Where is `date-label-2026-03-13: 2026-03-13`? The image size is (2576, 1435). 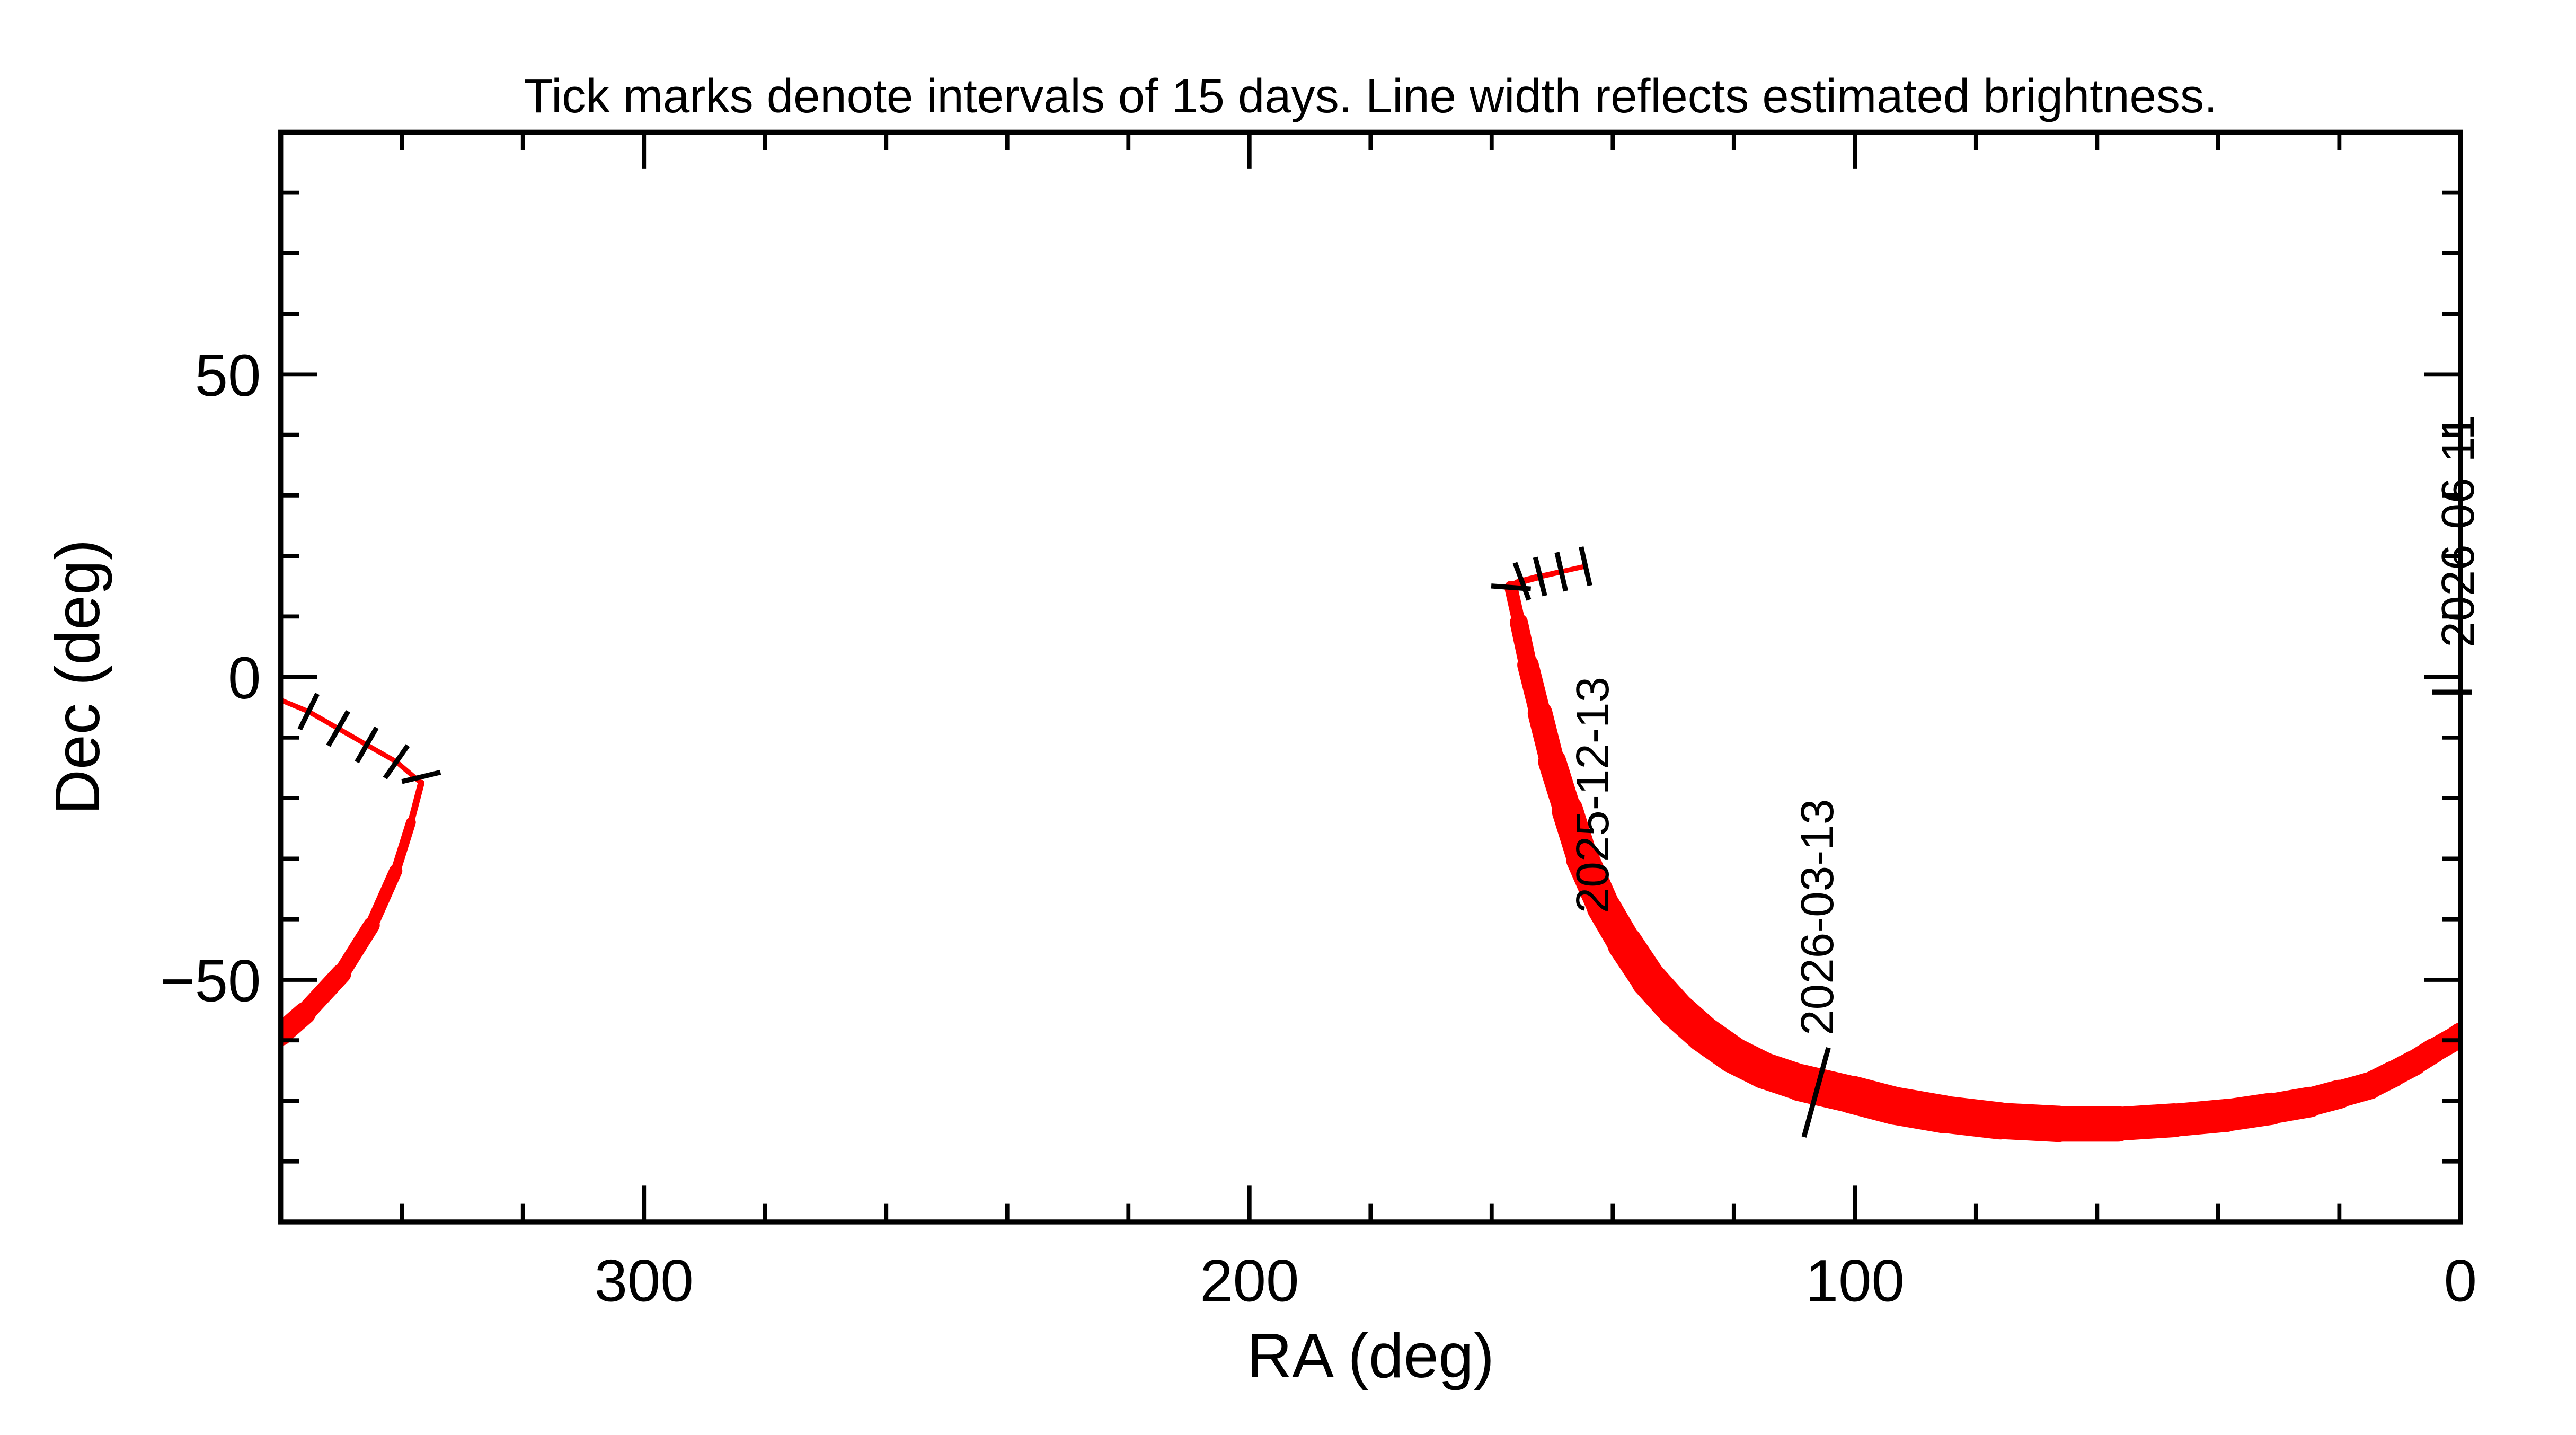
date-label-2026-03-13: 2026-03-13 is located at coordinates (1817, 917).